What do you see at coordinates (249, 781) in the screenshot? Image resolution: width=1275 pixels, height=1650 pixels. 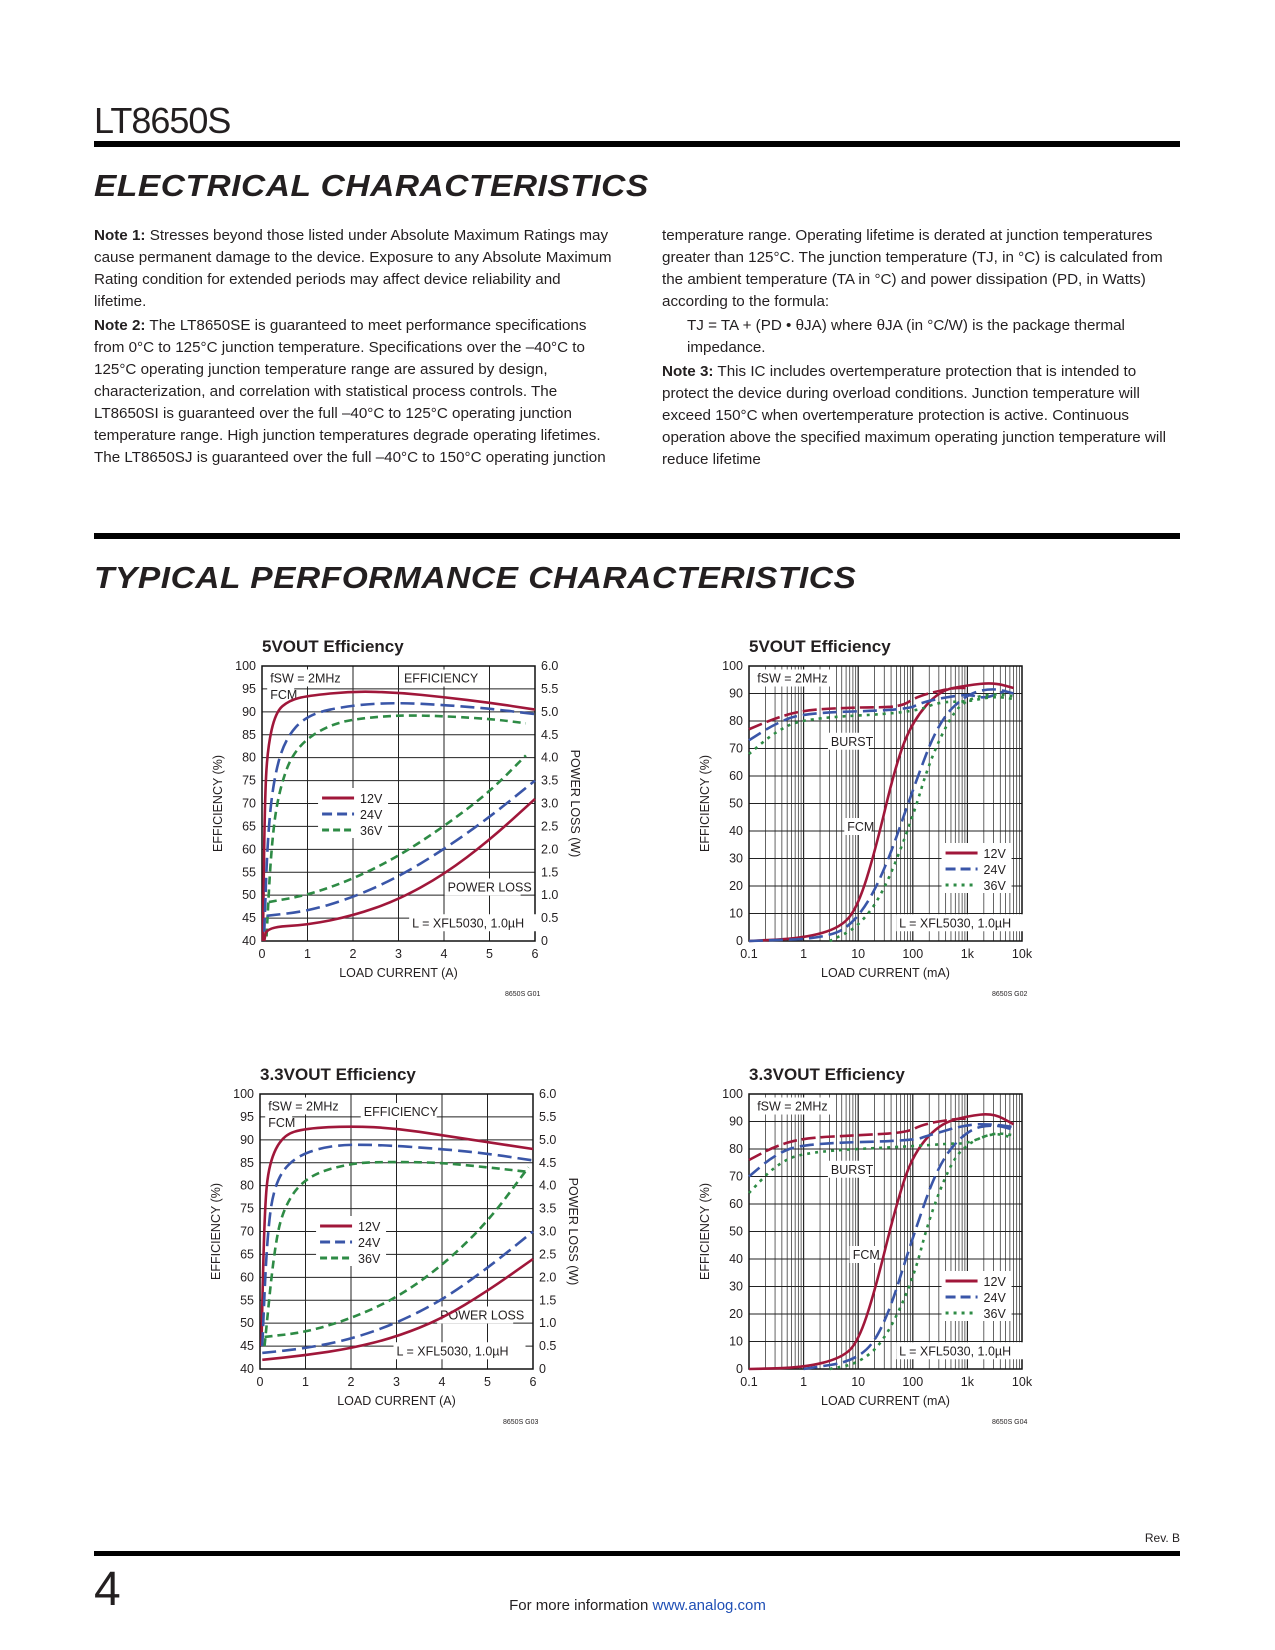 I see `y-tick-label: 75` at bounding box center [249, 781].